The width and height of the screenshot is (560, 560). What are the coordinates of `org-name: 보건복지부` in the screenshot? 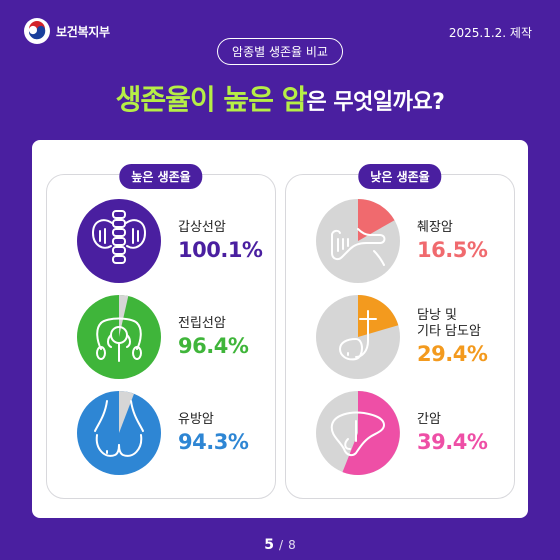 It's located at (83, 31).